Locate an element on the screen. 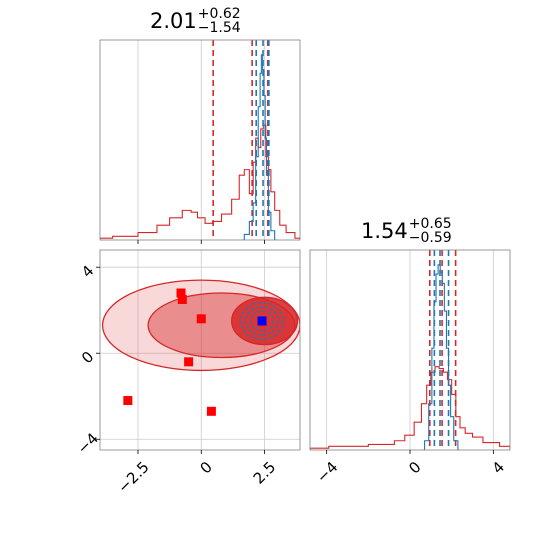  y-tick-label: 0 is located at coordinates (87, 357).